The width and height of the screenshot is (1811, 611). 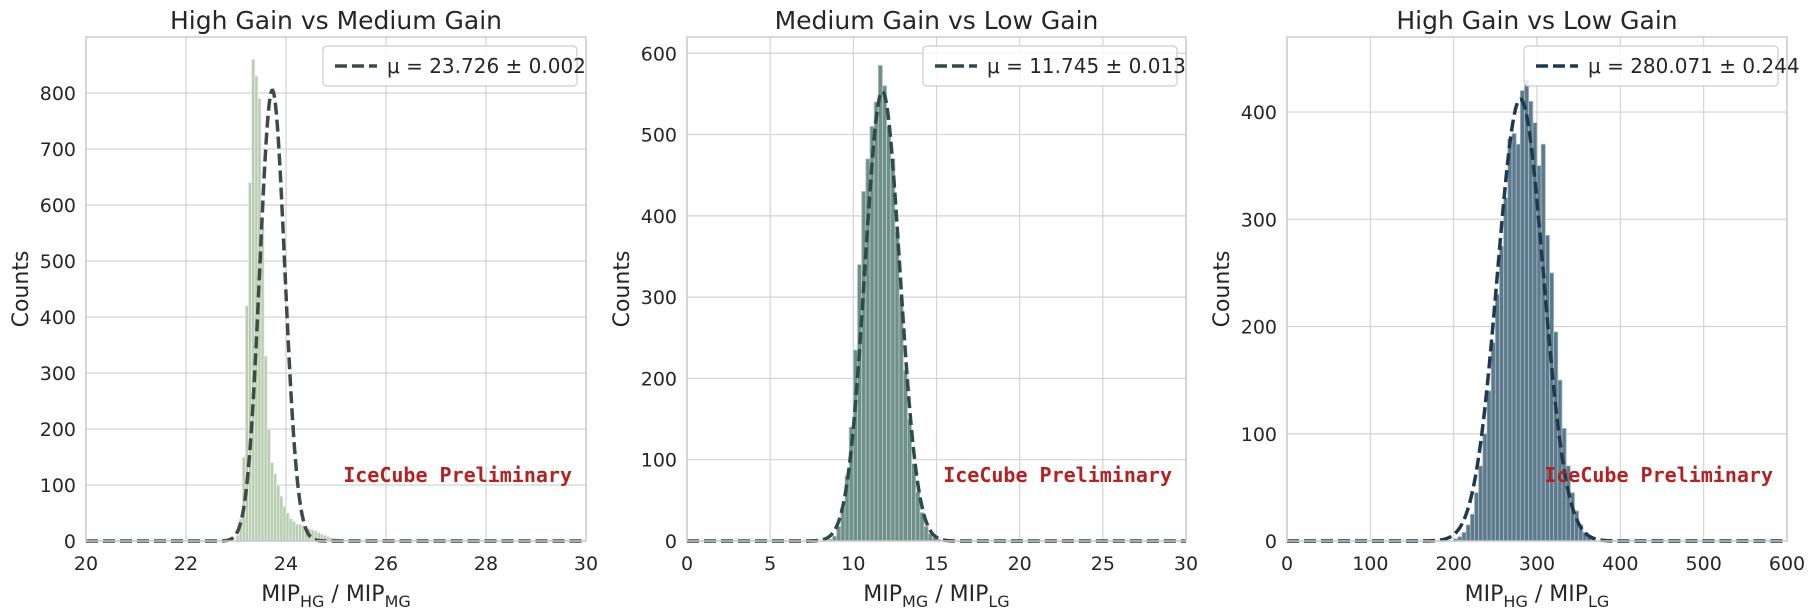 What do you see at coordinates (1787, 564) in the screenshot?
I see `x-tick-label: 600` at bounding box center [1787, 564].